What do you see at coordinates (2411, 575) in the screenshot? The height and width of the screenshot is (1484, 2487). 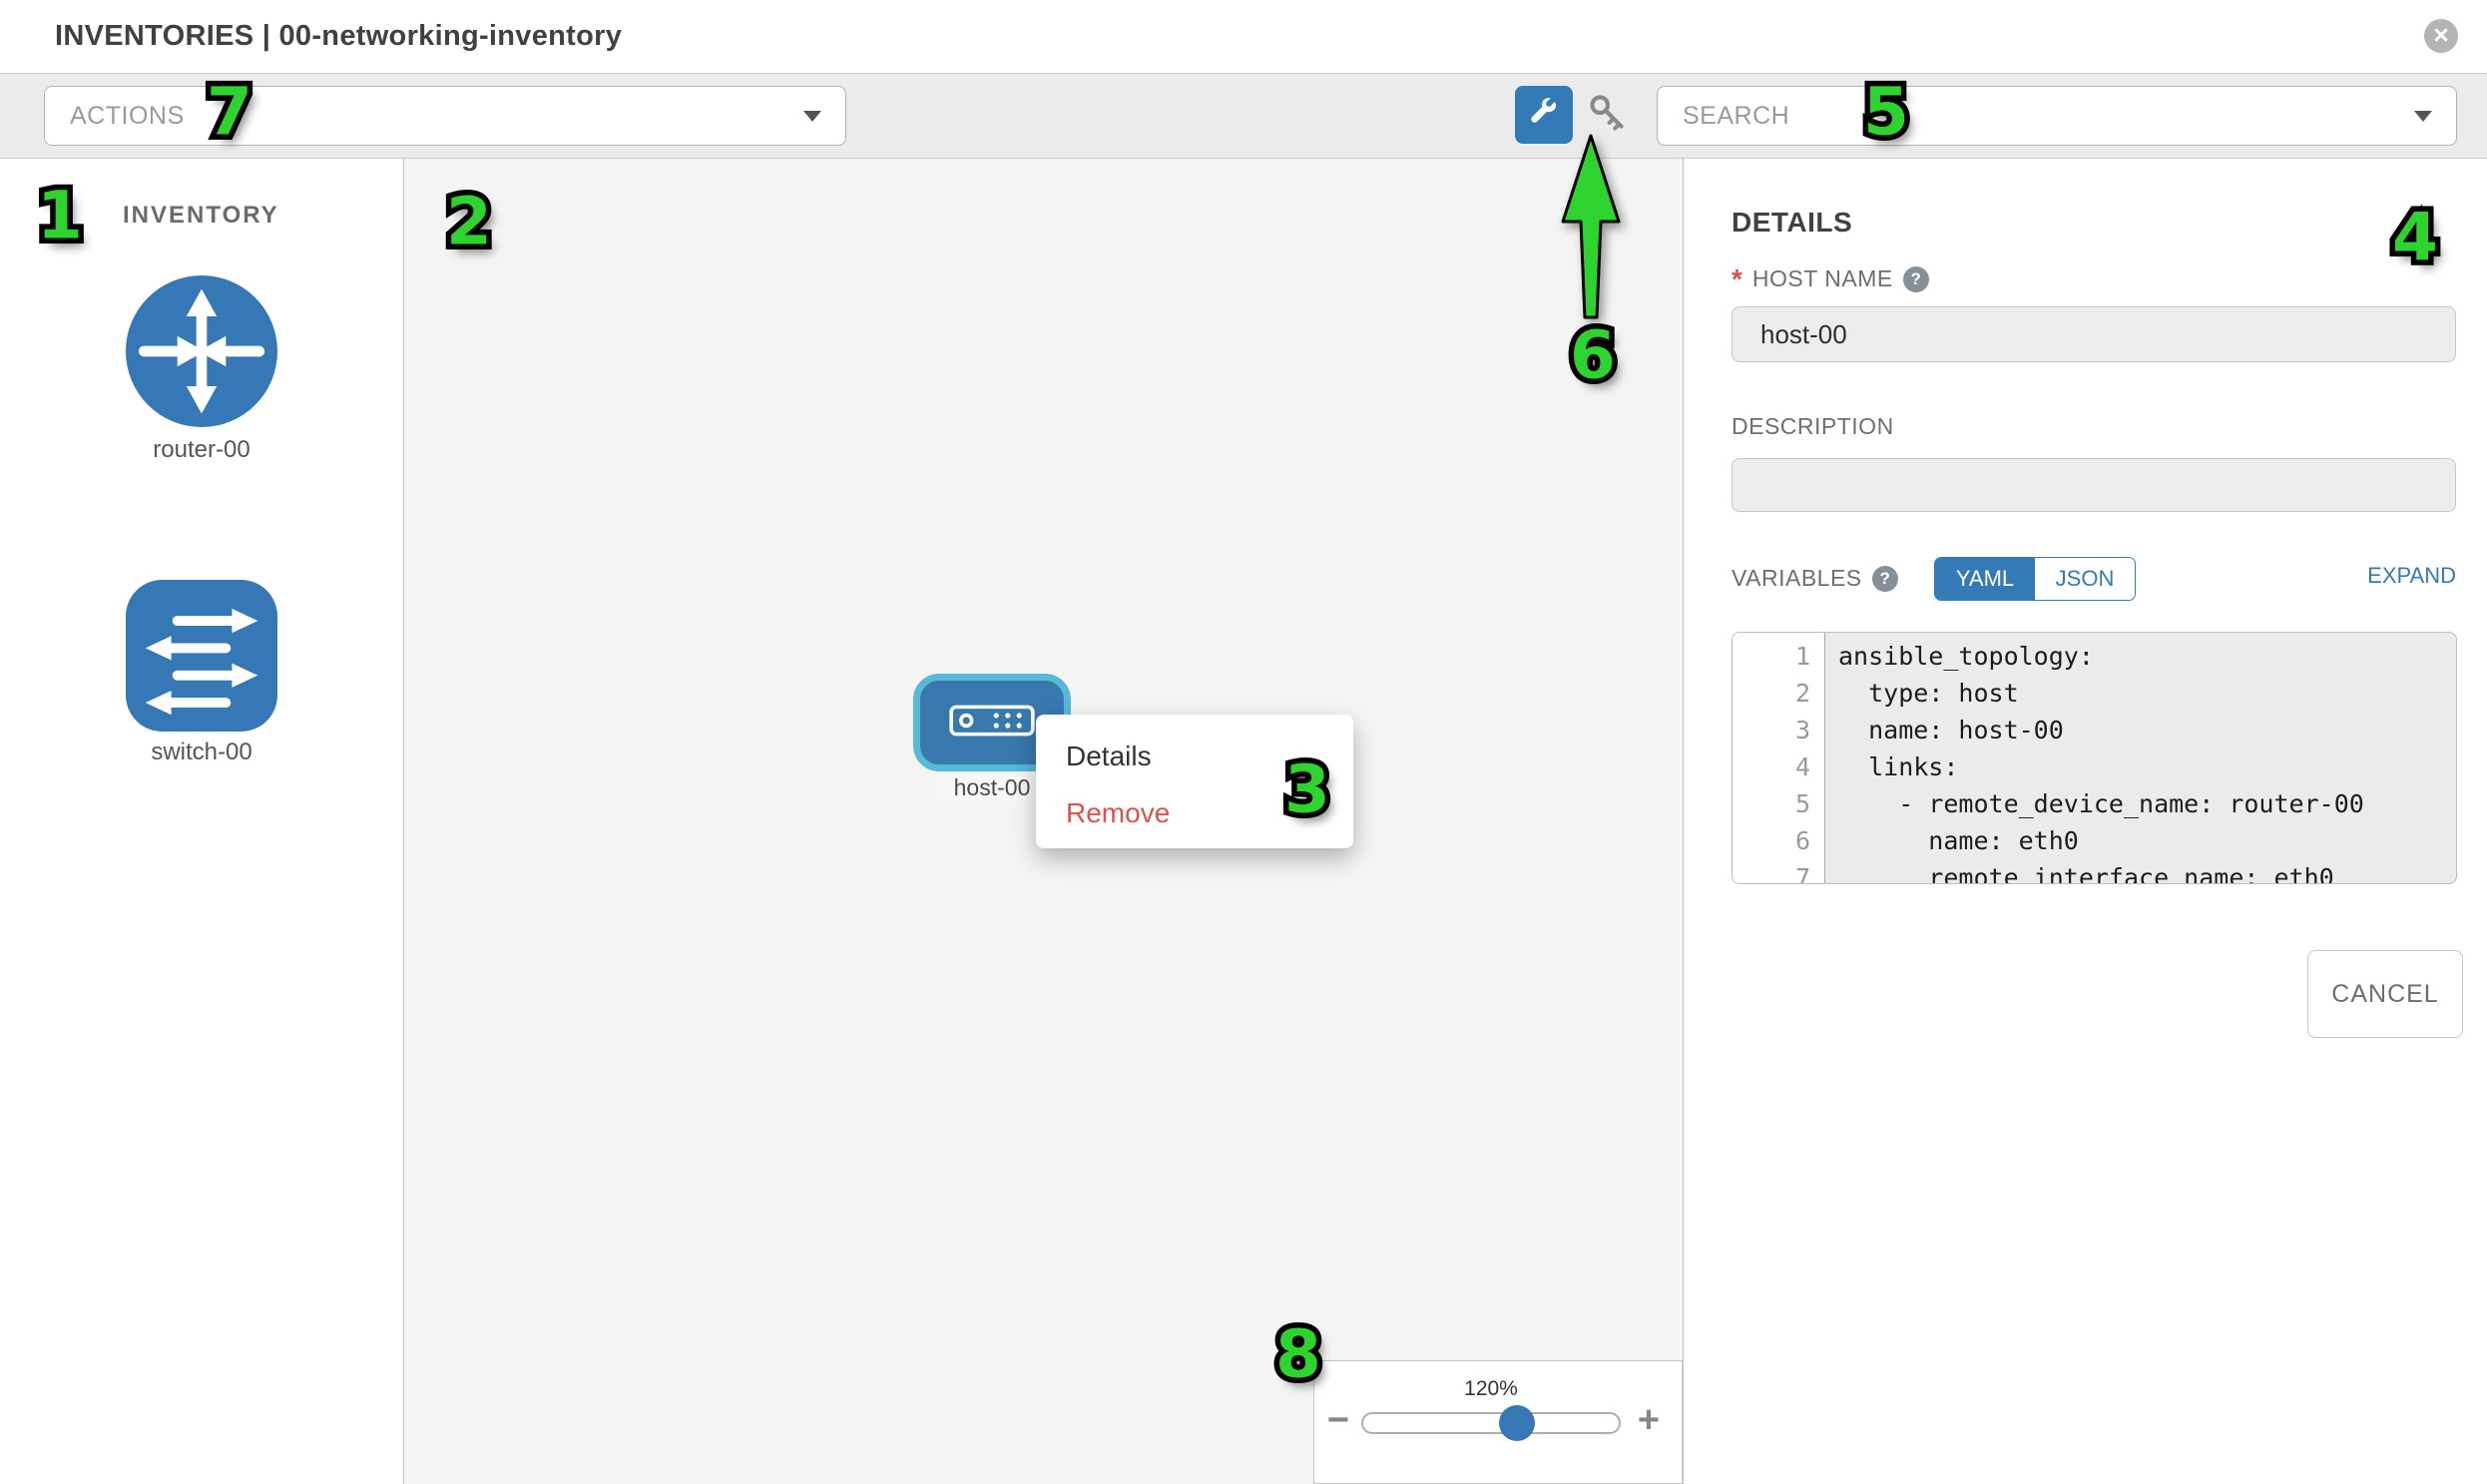 I see `expand-link: EXPAND` at bounding box center [2411, 575].